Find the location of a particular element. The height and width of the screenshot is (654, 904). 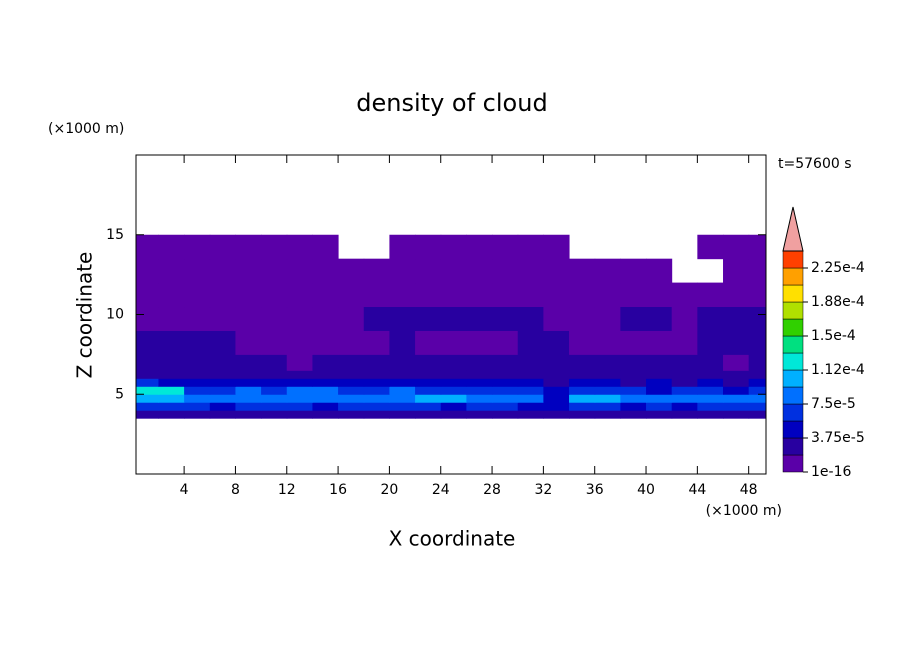

colorbar-tick-label: 1.5e-4 is located at coordinates (833, 336).